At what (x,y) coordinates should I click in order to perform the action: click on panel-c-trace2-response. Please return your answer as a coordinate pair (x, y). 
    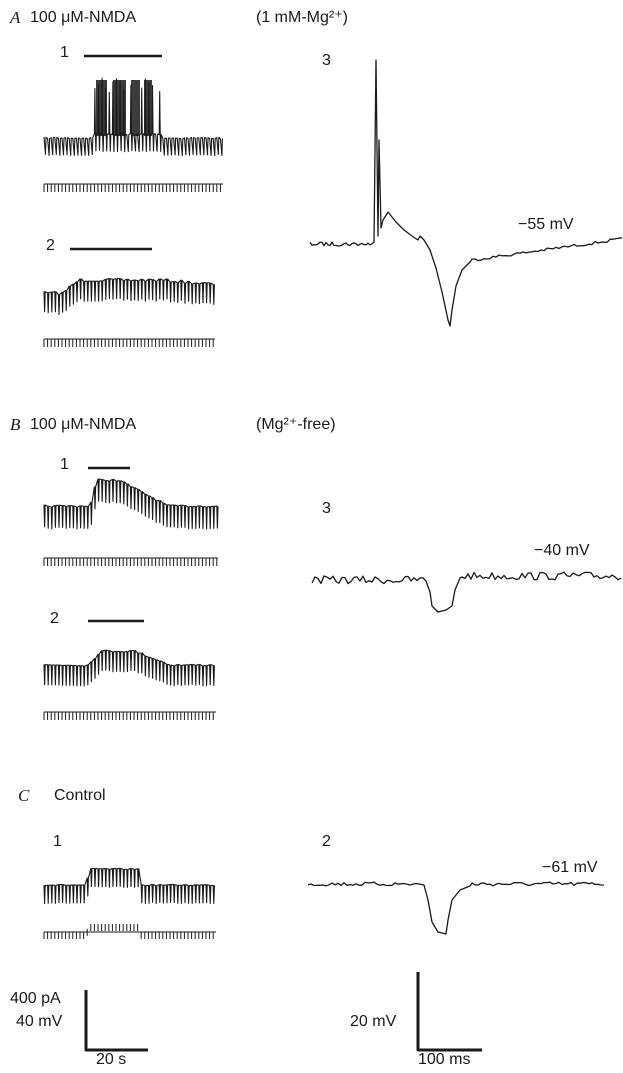
    Looking at the image, I should click on (456, 908).